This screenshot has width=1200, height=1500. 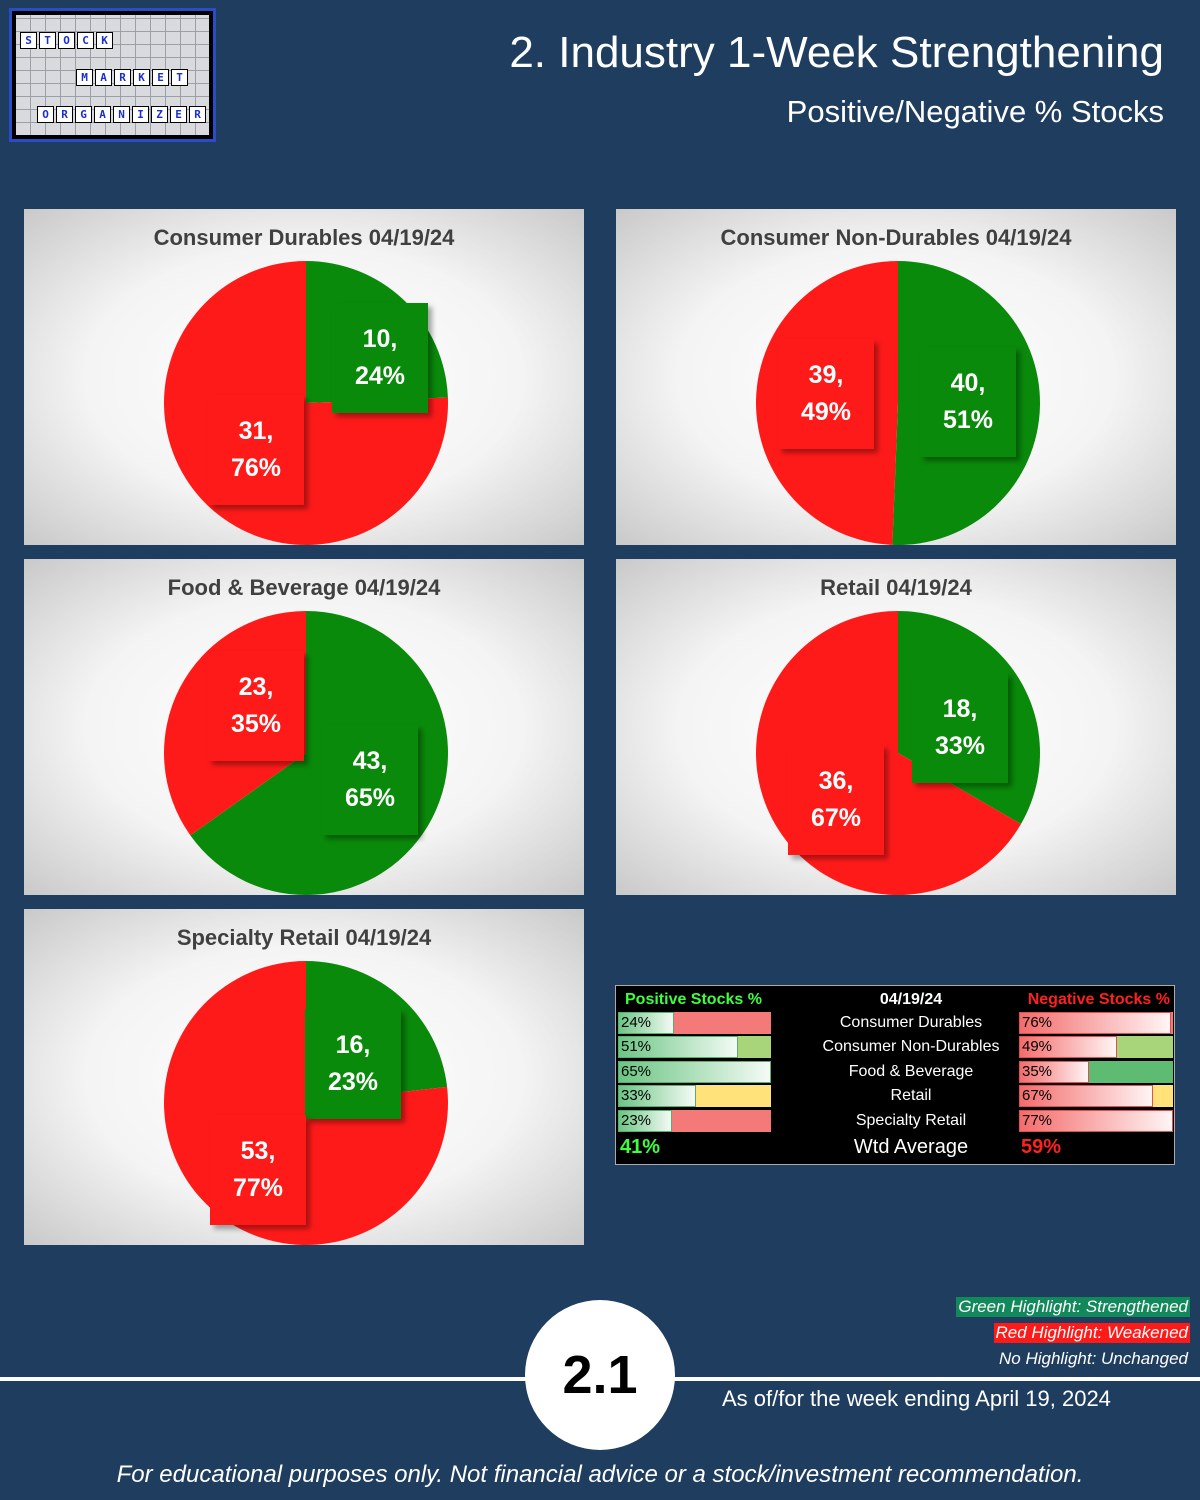 I want to click on logo-letter: N, so click(x=121, y=114).